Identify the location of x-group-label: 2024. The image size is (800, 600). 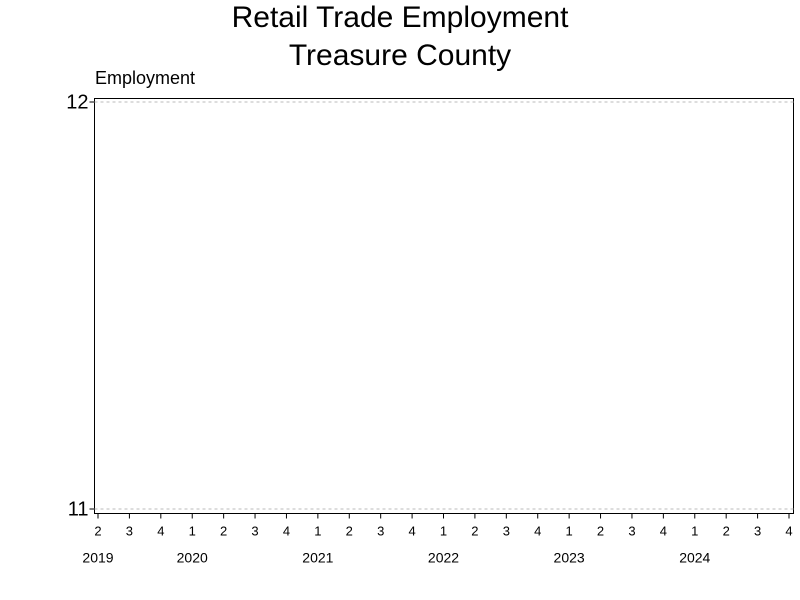
(694, 558).